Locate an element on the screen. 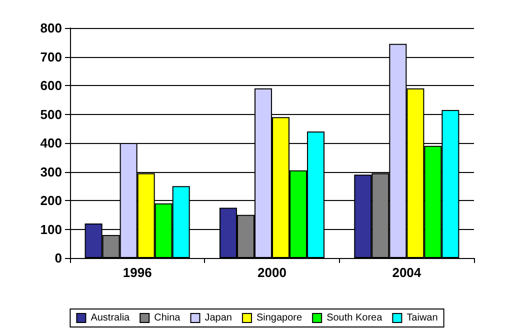 The image size is (514, 333). y-tick-label: 400 is located at coordinates (51, 143).